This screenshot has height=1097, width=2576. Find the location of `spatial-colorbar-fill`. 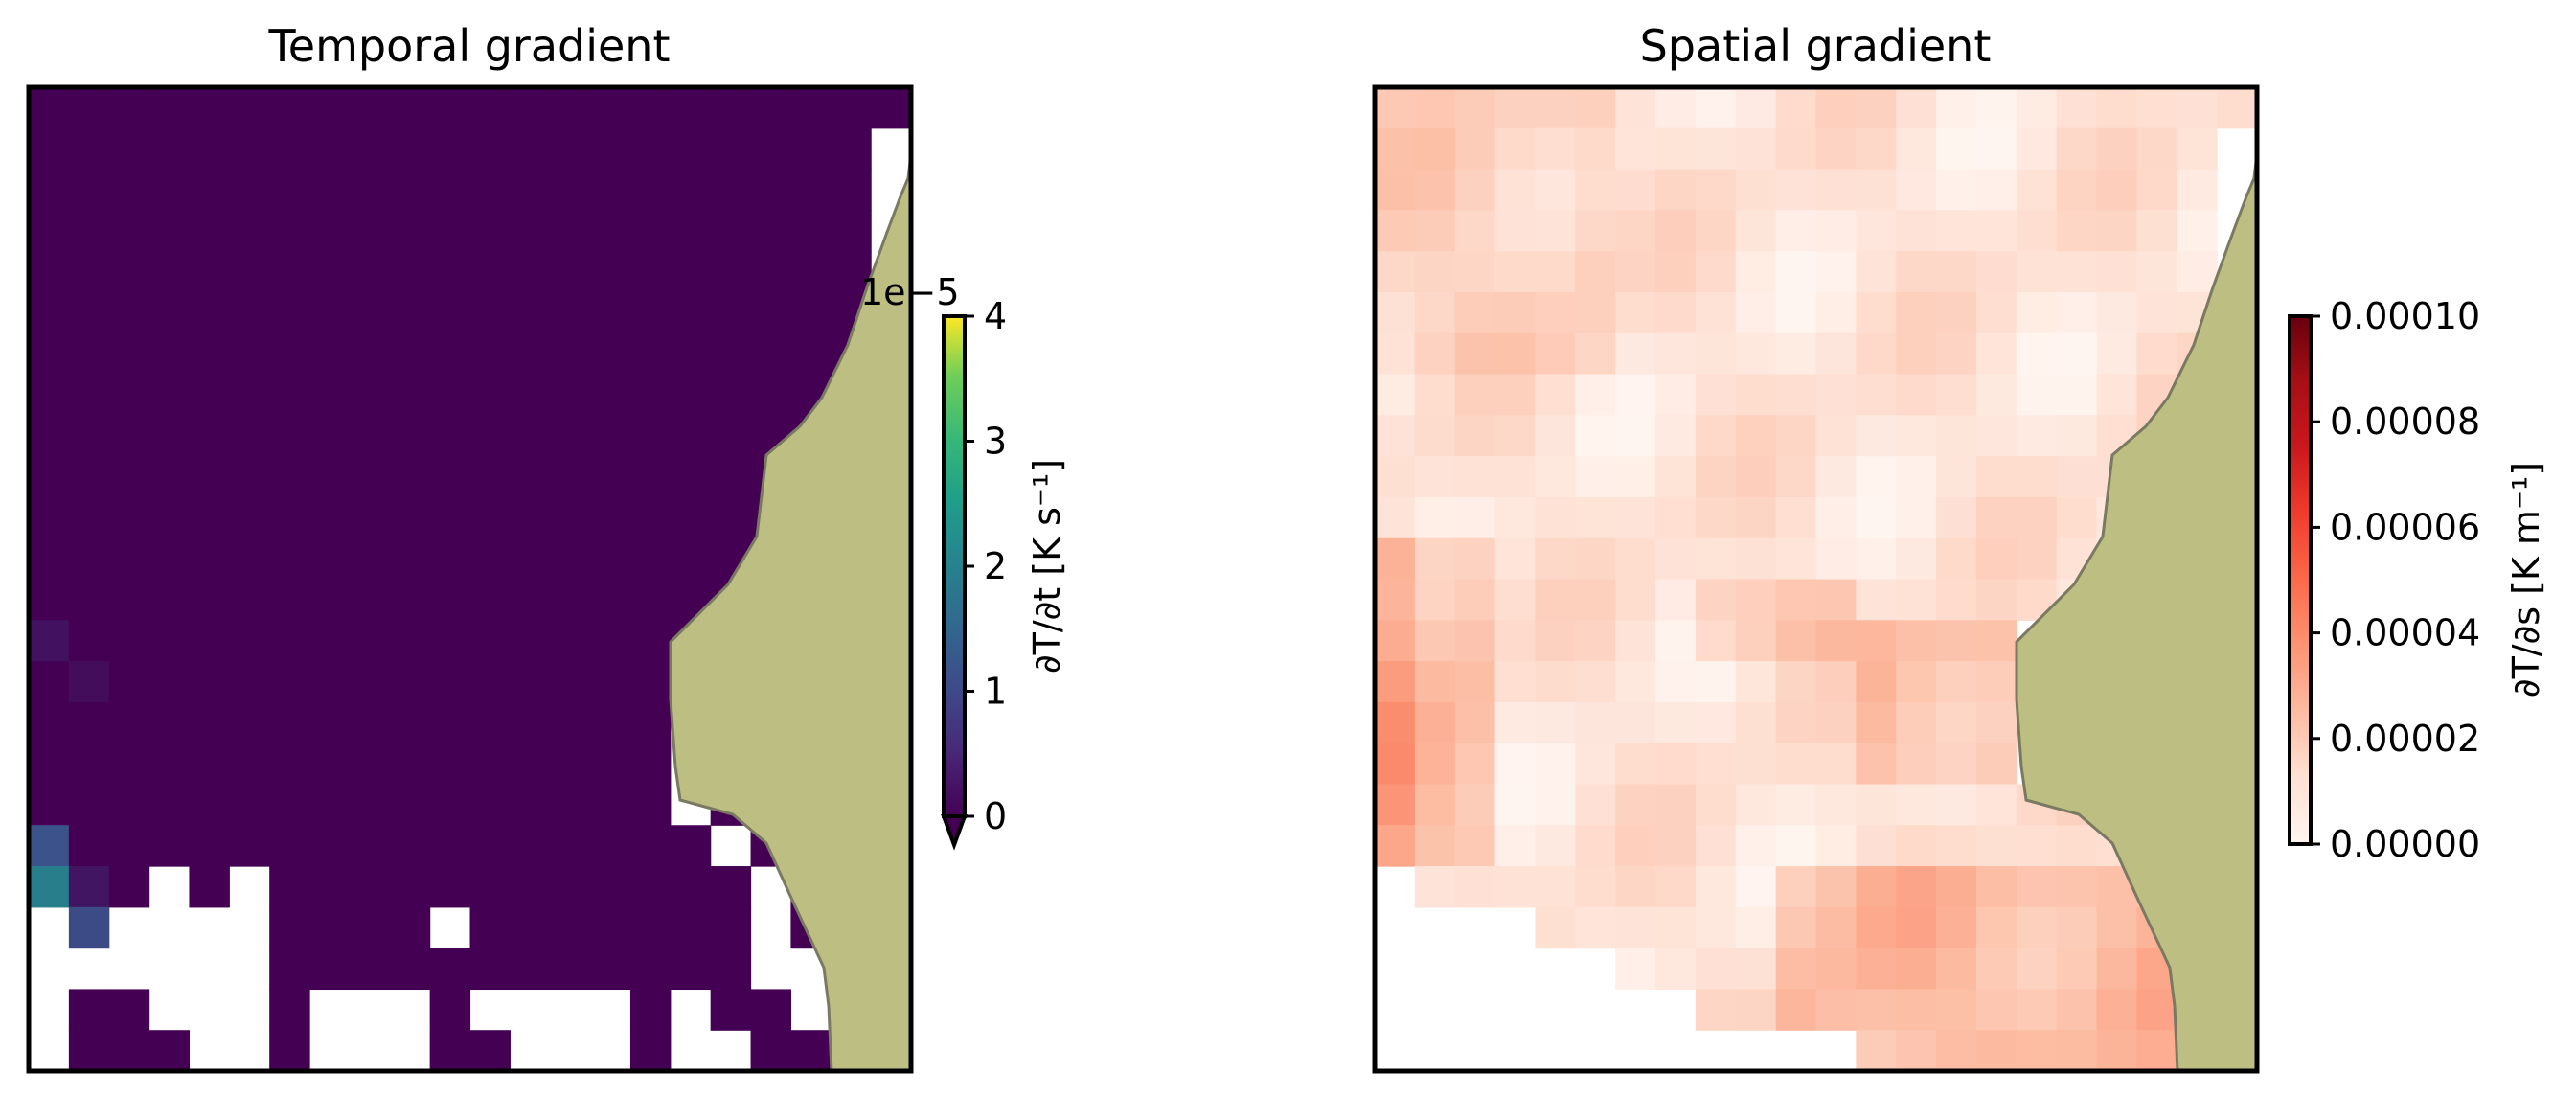

spatial-colorbar-fill is located at coordinates (2301, 580).